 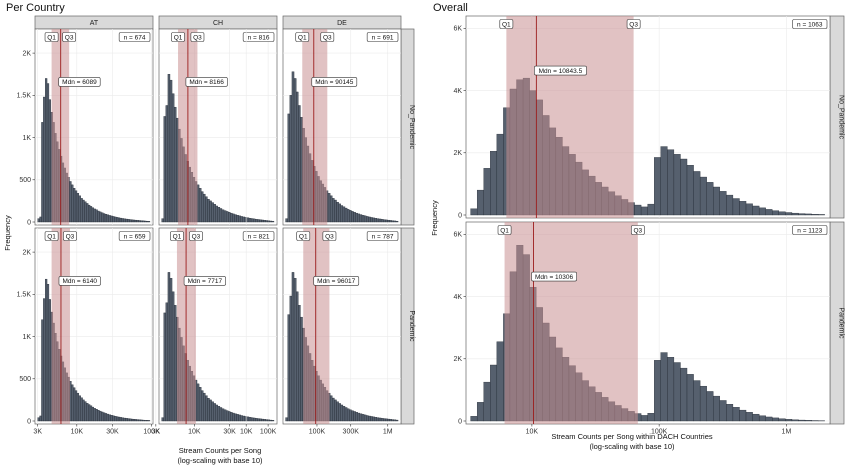 What do you see at coordinates (79, 82) in the screenshot?
I see `pc-at-no-pandemic-mdn-label: Mdn = 6089` at bounding box center [79, 82].